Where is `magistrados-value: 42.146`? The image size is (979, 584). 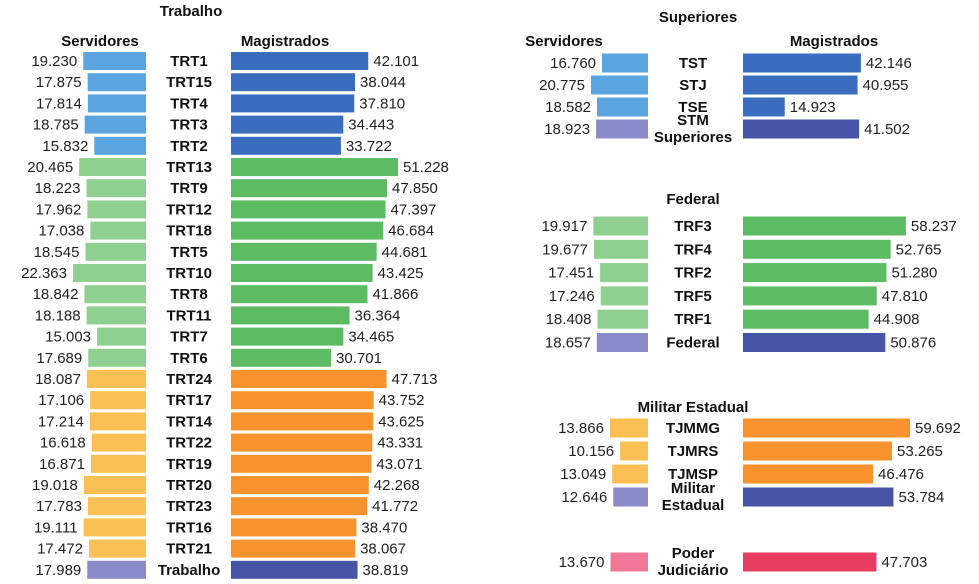 magistrados-value: 42.146 is located at coordinates (889, 63).